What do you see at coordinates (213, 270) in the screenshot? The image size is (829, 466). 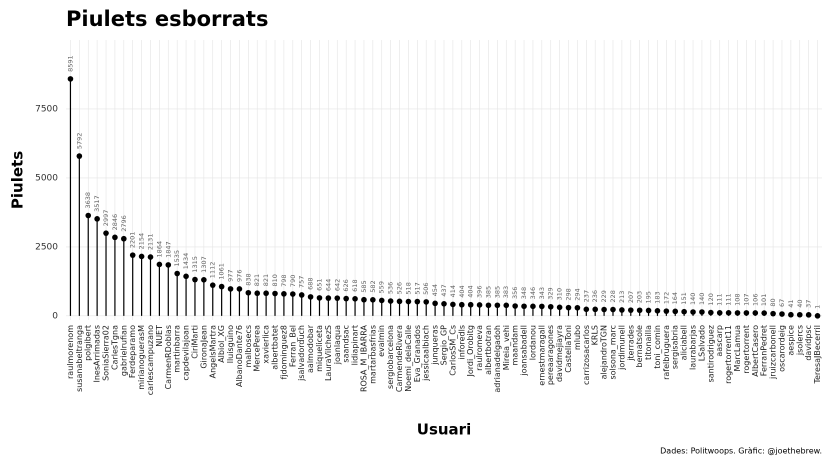 I see `value-label: 1112` at bounding box center [213, 270].